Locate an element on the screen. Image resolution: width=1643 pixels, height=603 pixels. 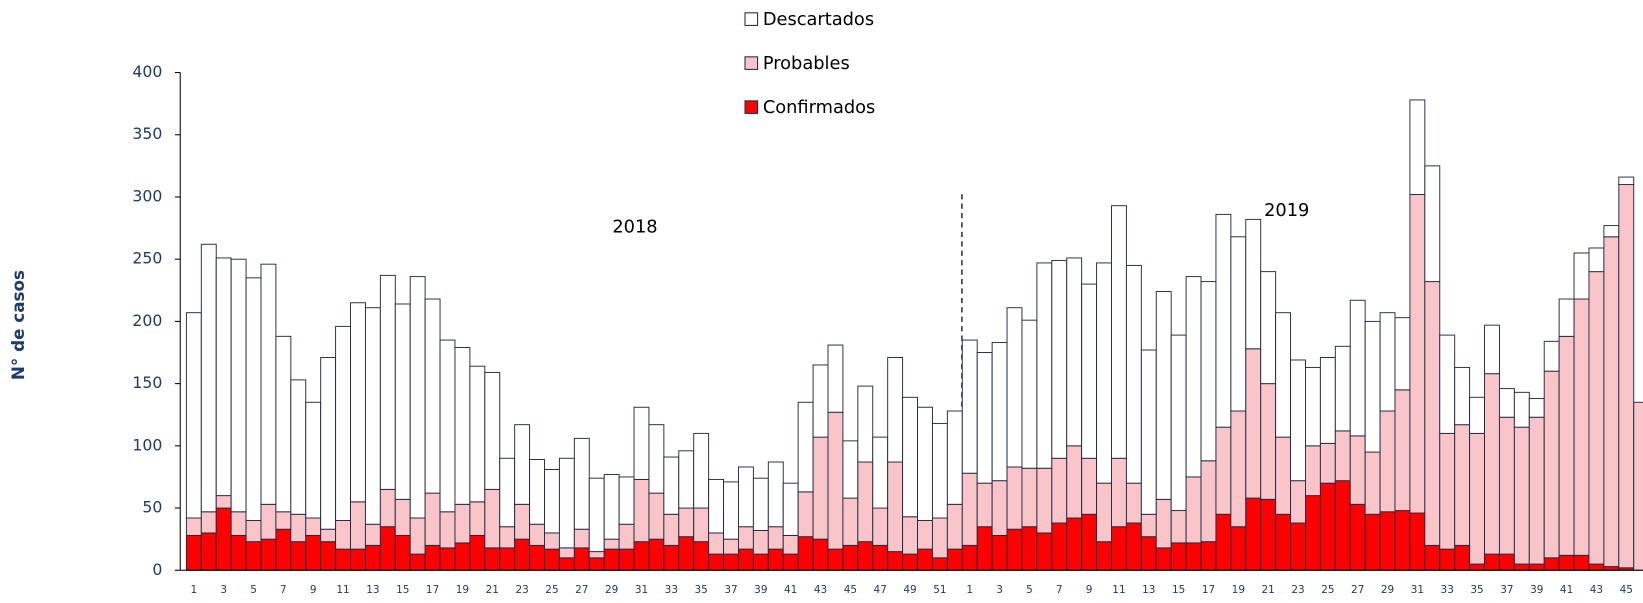
x-tick-label: 47 is located at coordinates (880, 590).